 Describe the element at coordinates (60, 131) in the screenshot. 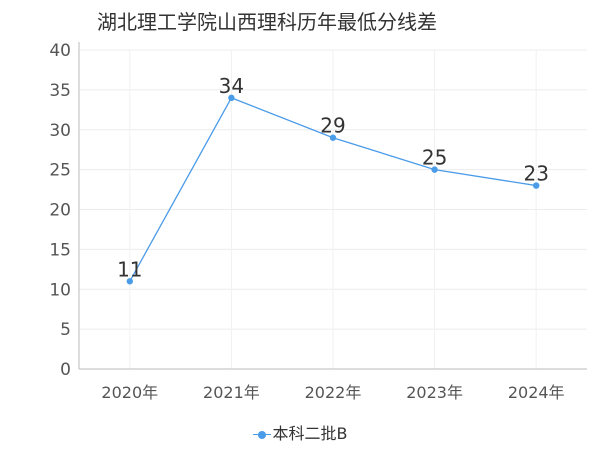

I see `y-tick-label: 30` at that location.